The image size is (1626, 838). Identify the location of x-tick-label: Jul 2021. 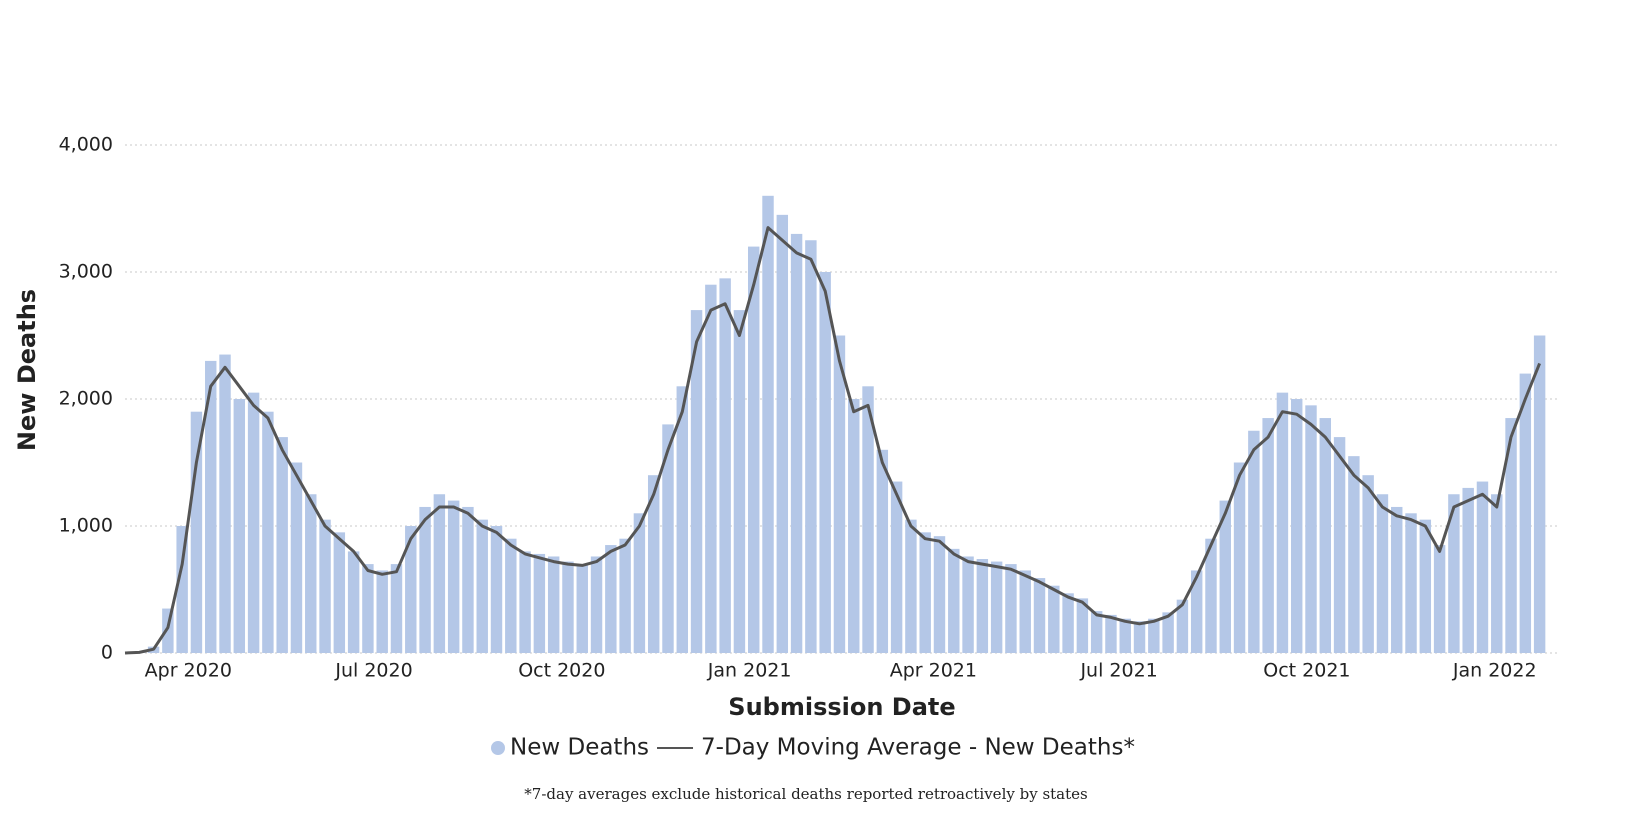
(1118, 671).